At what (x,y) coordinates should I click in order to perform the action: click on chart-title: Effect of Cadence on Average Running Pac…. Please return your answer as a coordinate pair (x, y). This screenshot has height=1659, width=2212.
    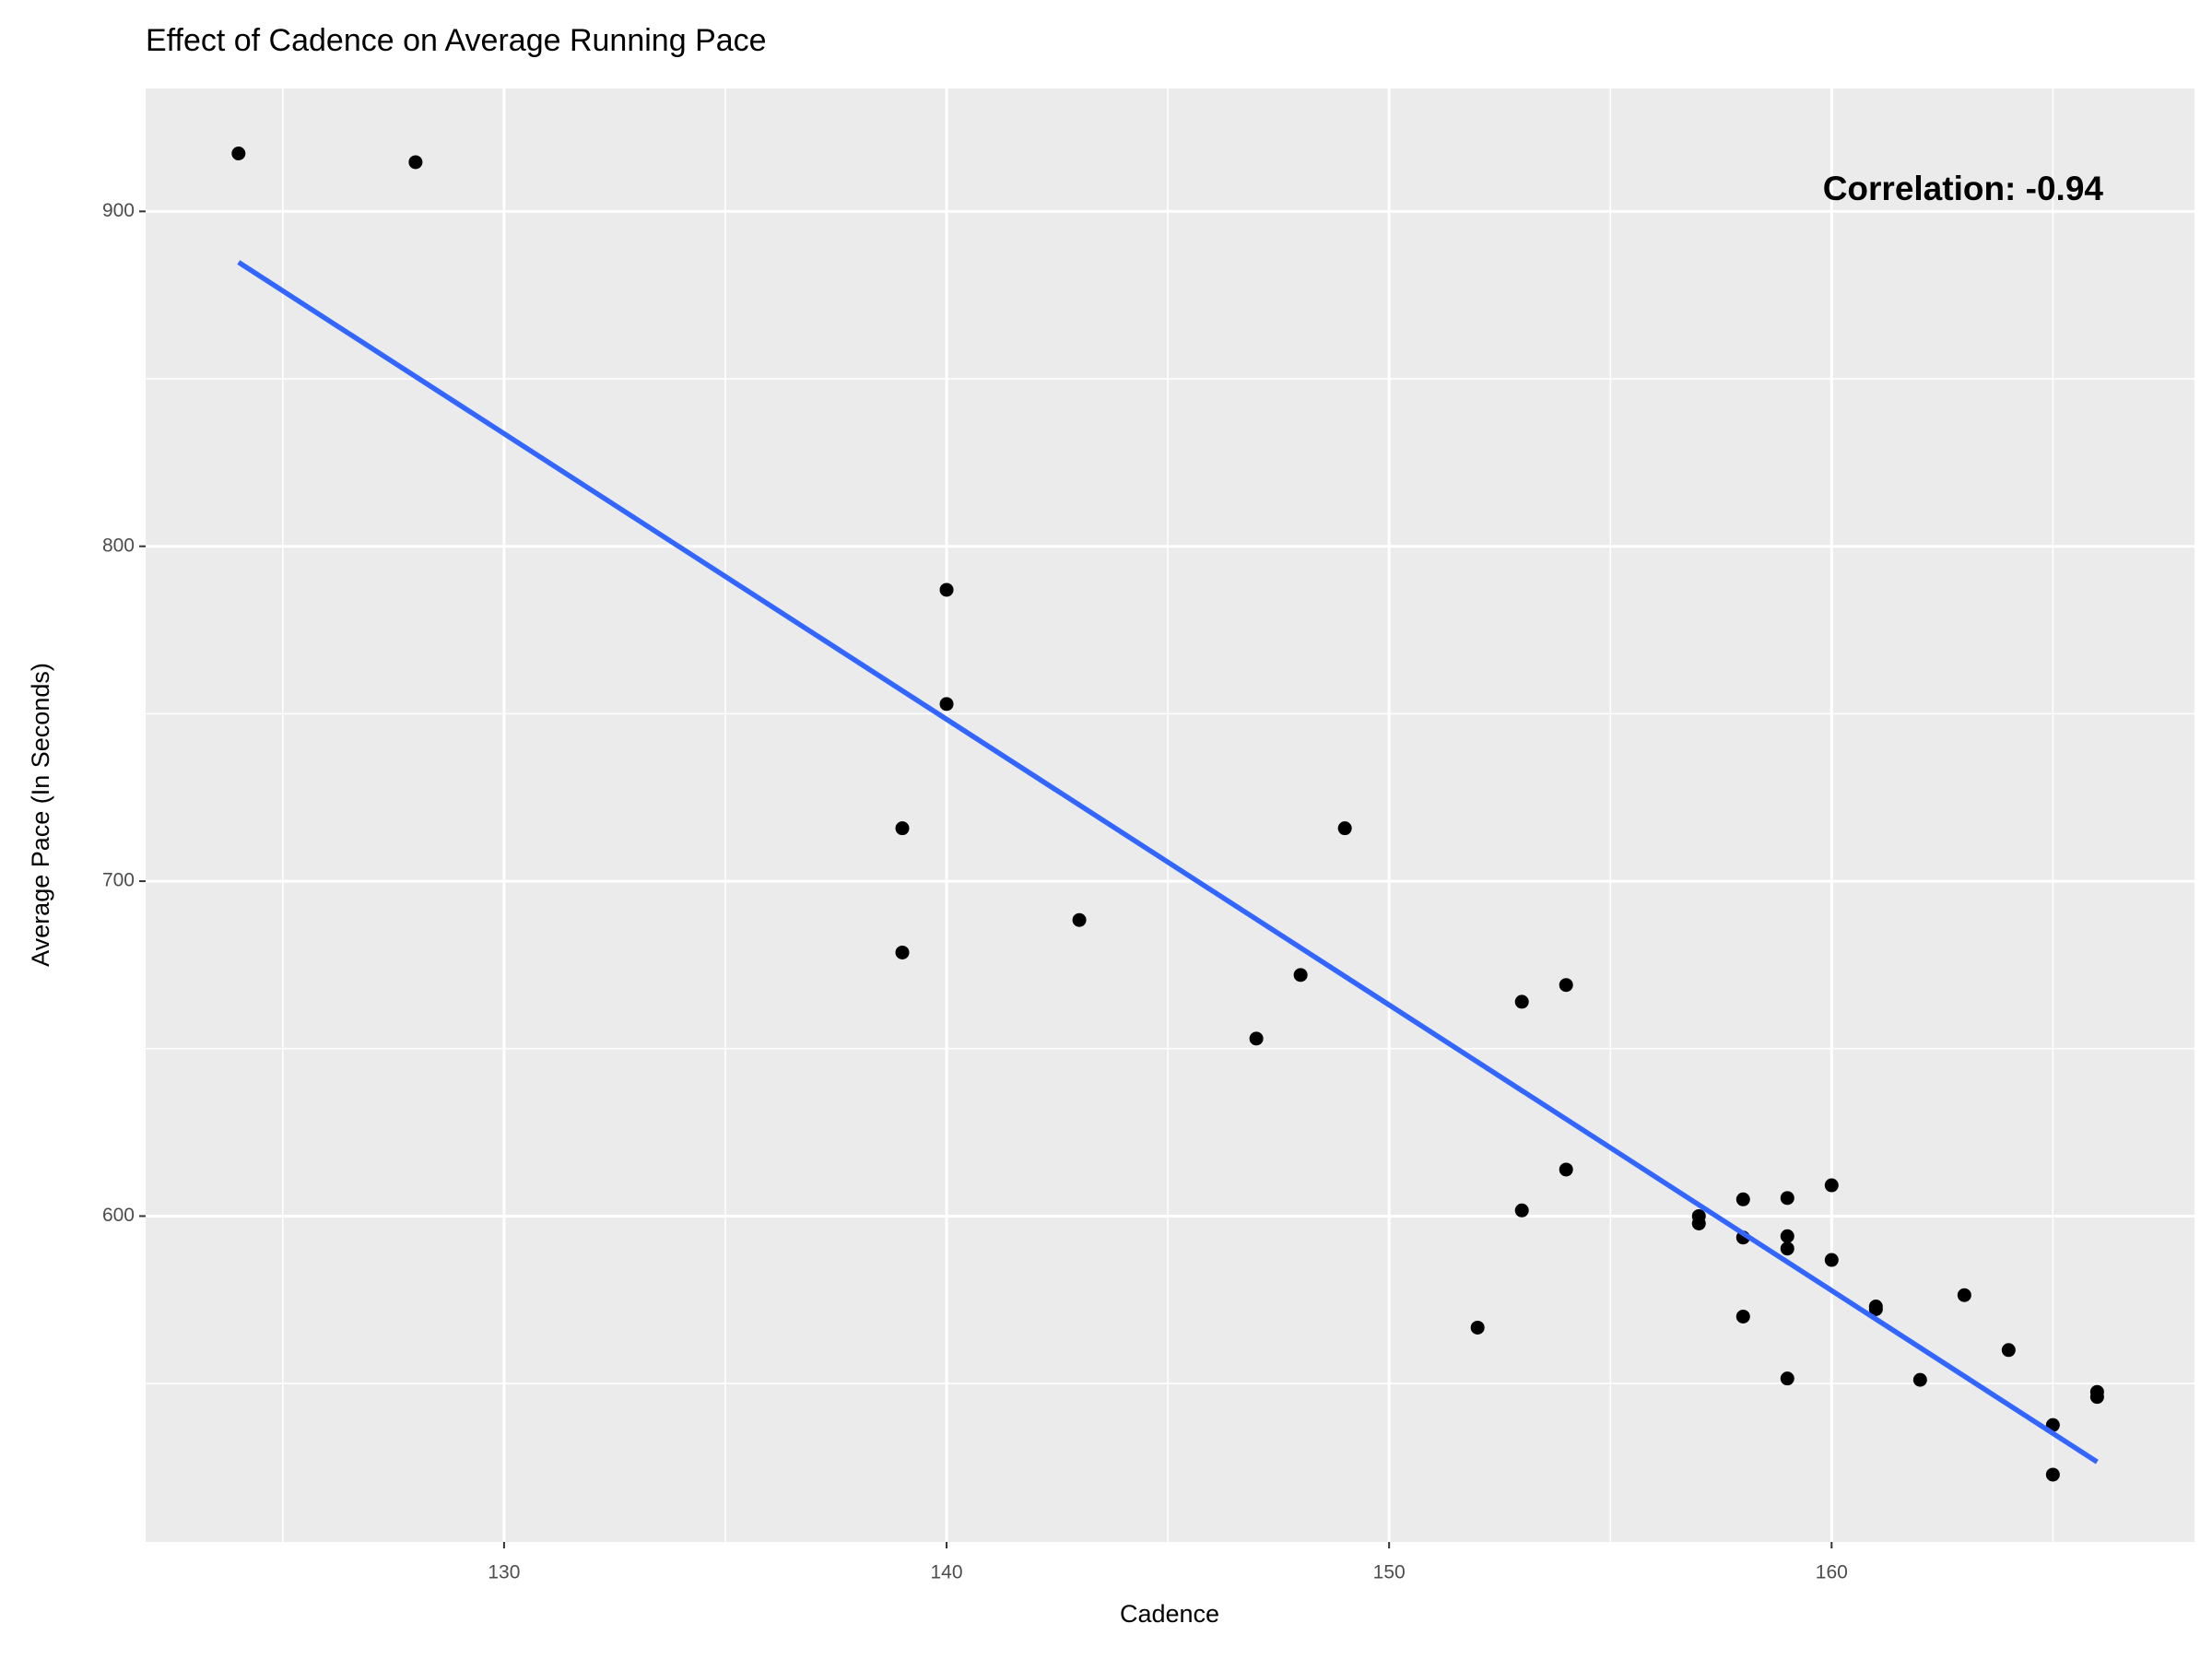
    Looking at the image, I should click on (456, 40).